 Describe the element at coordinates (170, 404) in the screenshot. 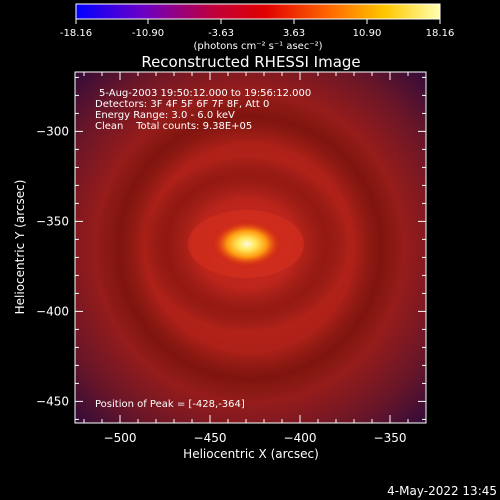

I see `annotation-peak-position: Position of Peak = [-428,-364]` at that location.